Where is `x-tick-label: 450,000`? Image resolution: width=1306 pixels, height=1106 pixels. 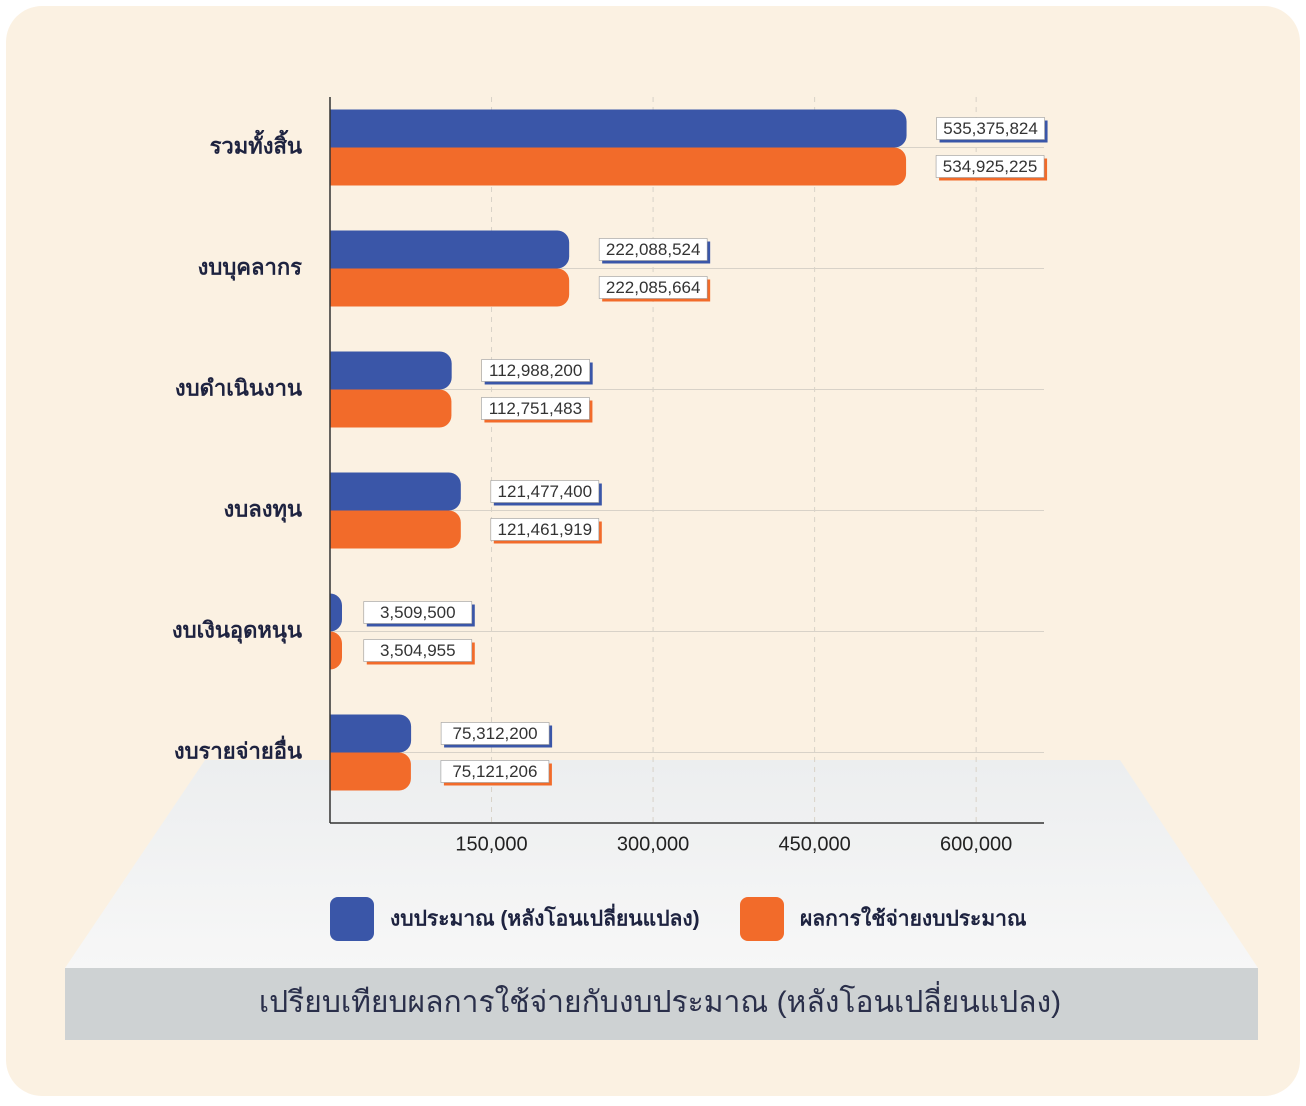
x-tick-label: 450,000 is located at coordinates (814, 844).